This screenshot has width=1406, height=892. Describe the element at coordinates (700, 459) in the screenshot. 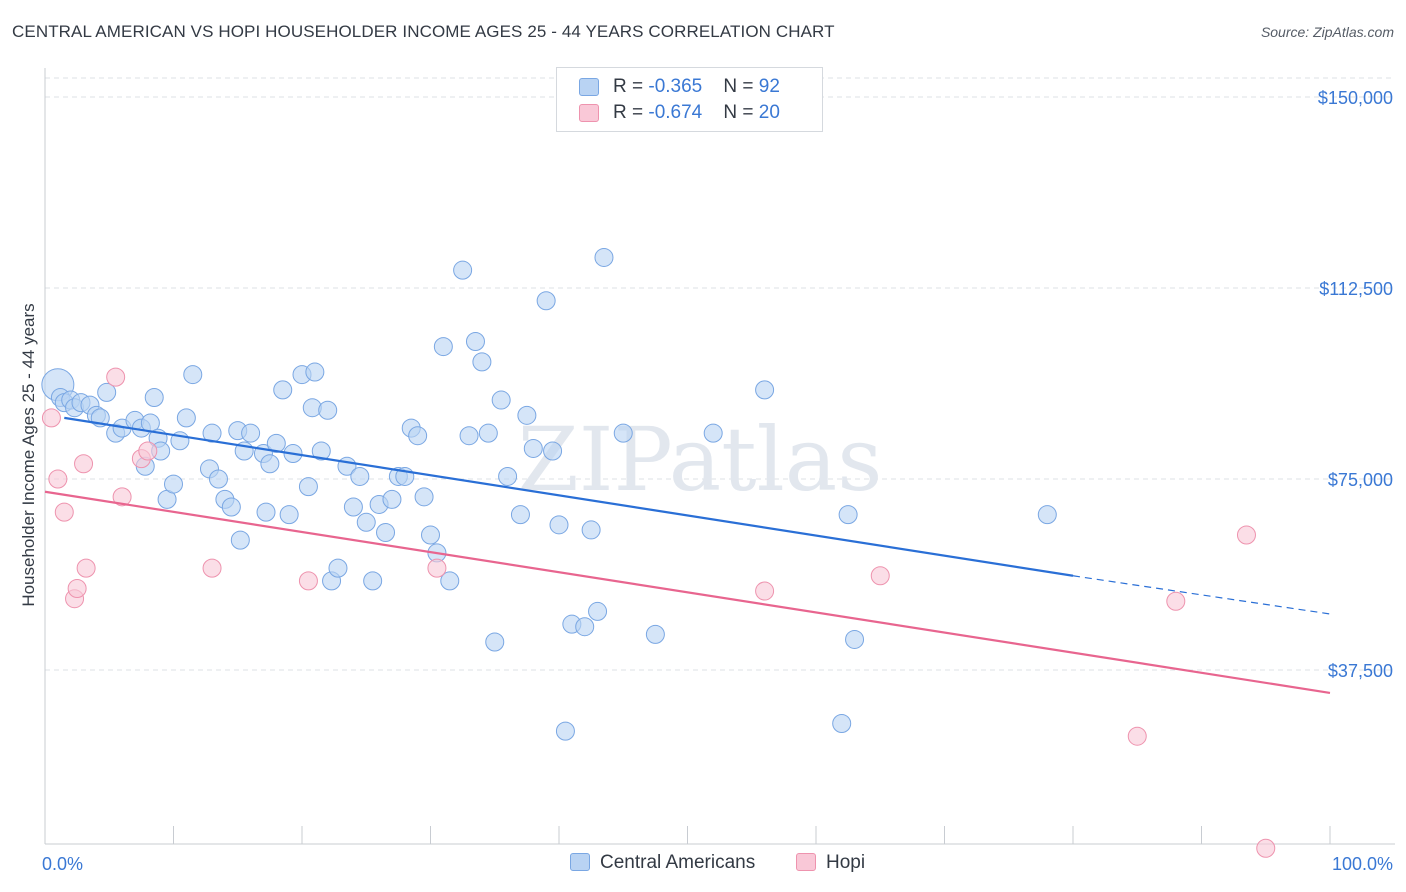

I see `watermark: ZIPatlas` at that location.